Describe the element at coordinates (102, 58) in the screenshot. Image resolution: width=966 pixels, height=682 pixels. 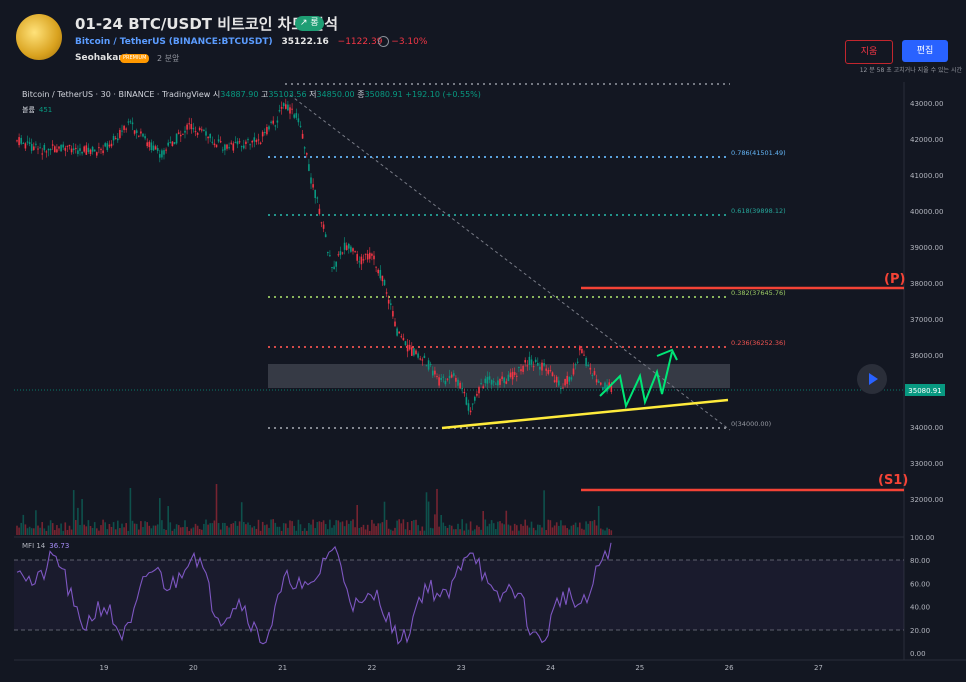
I see `author-name: Seohakant` at that location.